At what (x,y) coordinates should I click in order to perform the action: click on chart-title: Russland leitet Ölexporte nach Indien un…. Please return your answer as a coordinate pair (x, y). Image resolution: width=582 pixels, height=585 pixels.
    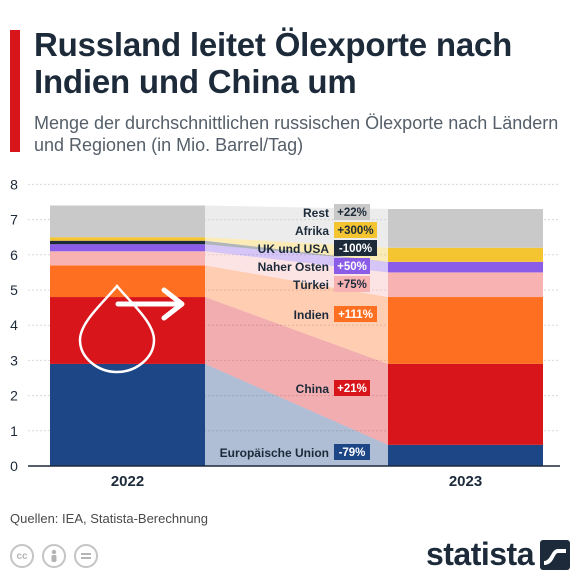
    Looking at the image, I should click on (273, 63).